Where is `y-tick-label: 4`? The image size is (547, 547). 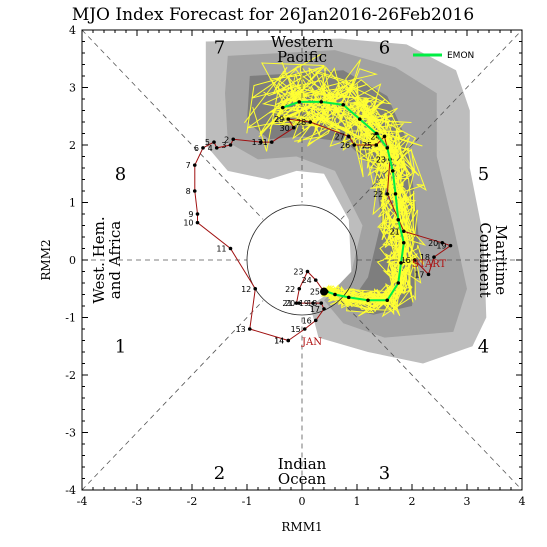 y-tick-label: 4 is located at coordinates (72, 30).